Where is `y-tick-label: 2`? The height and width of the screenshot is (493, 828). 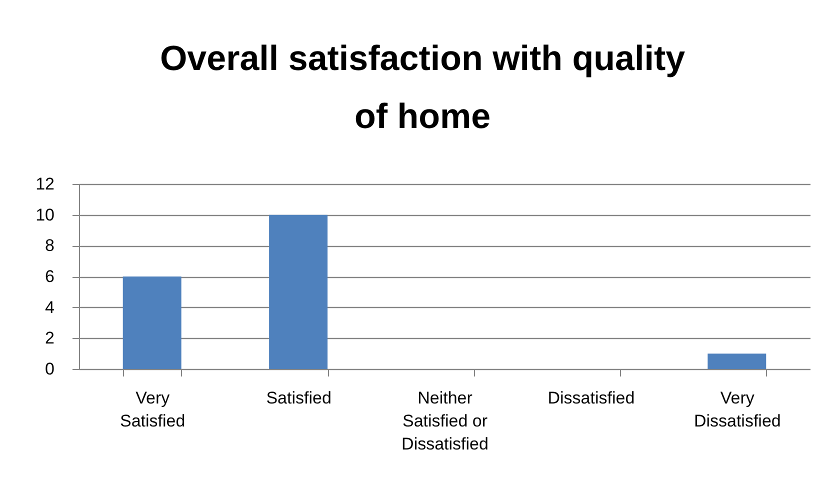
y-tick-label: 2 is located at coordinates (49, 338).